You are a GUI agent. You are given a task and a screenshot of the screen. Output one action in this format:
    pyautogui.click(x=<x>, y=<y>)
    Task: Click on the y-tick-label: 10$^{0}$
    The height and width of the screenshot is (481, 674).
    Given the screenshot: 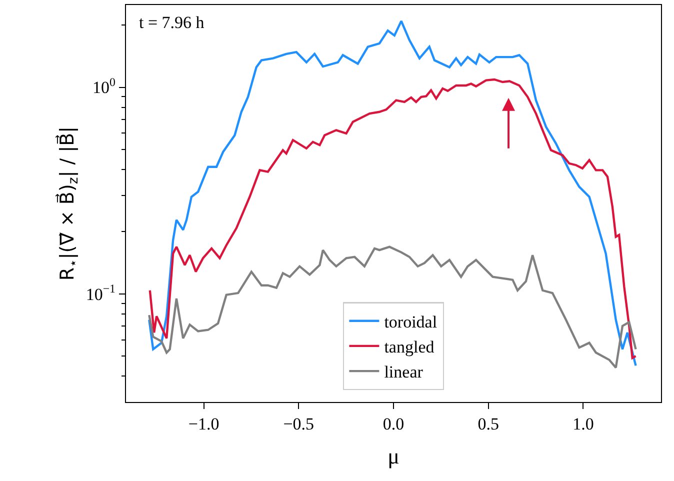 What is the action you would take?
    pyautogui.click(x=104, y=86)
    